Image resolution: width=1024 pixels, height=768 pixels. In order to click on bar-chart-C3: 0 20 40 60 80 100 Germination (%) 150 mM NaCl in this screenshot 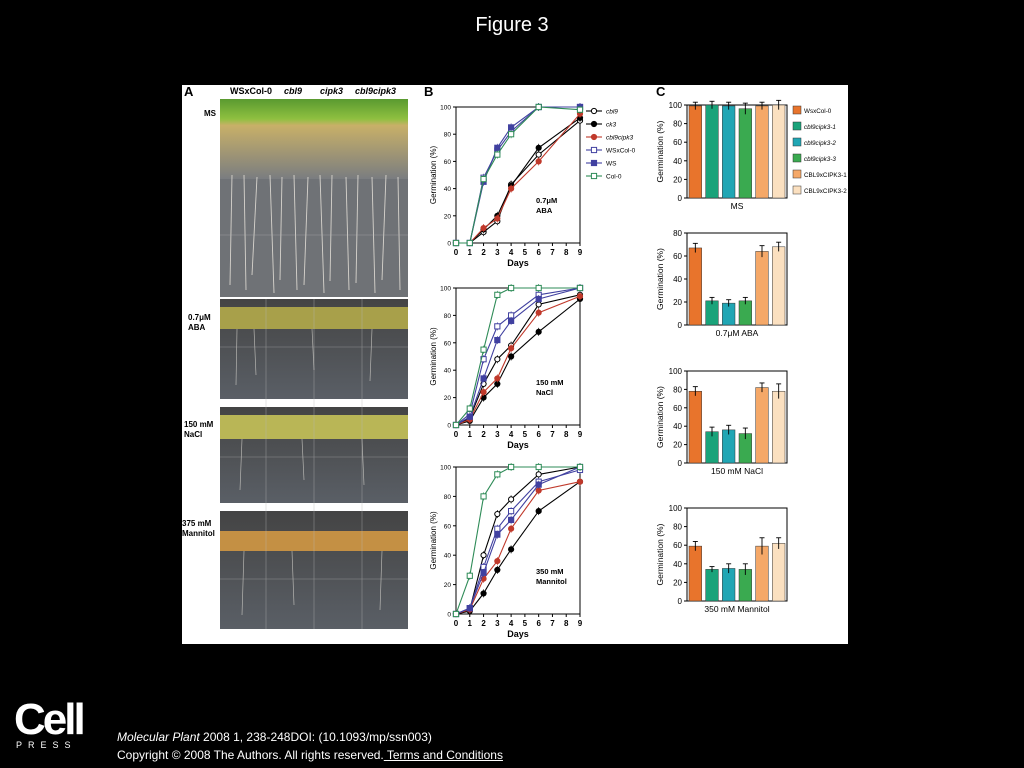, I will do `click(721, 421)`.